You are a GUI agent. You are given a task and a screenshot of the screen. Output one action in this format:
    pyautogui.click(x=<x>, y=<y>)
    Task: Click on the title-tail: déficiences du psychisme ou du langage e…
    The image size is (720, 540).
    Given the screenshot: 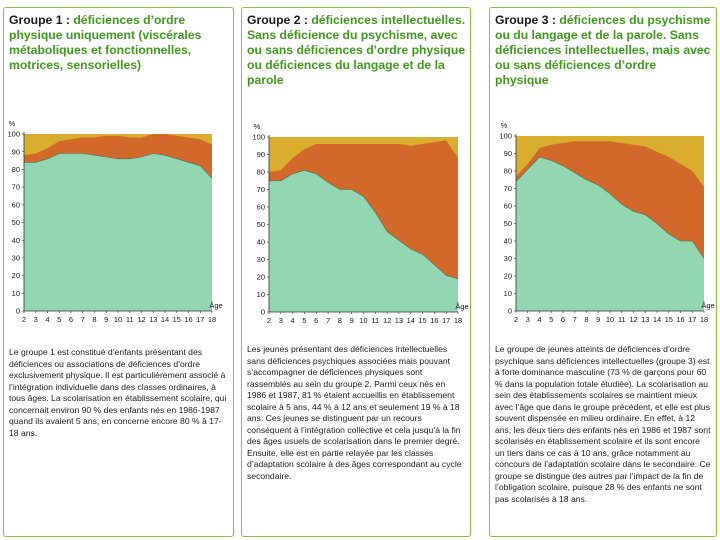 What is the action you would take?
    pyautogui.click(x=603, y=50)
    